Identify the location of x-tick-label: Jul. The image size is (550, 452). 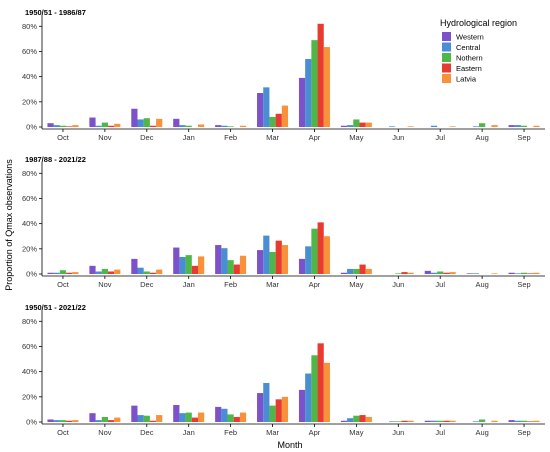
(440, 432).